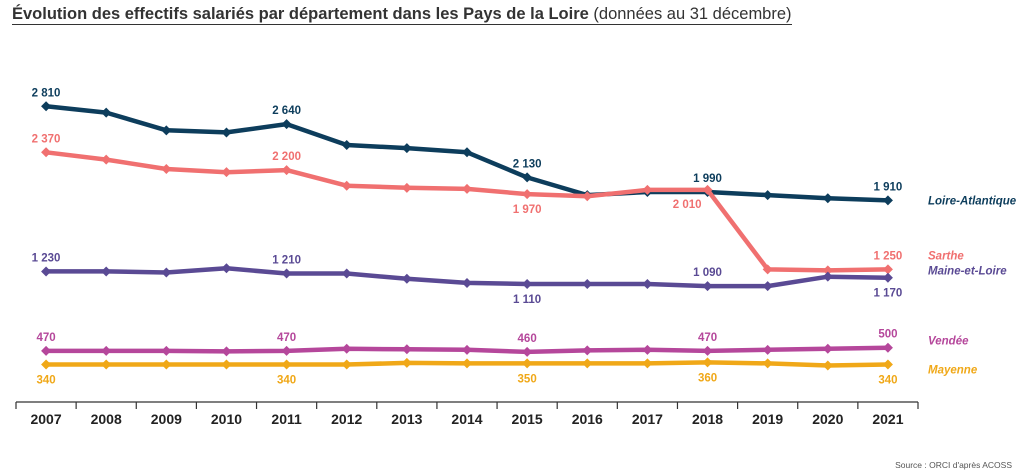 This screenshot has width=1024, height=475. Describe the element at coordinates (687, 205) in the screenshot. I see `data-label: 2 010` at that location.